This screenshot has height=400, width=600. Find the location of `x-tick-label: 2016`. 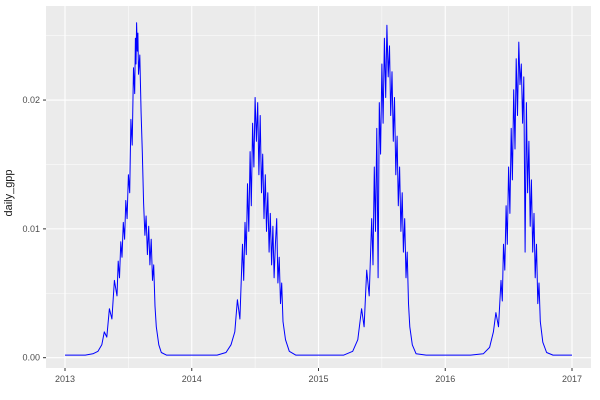

x-tick-label: 2016 is located at coordinates (445, 379).